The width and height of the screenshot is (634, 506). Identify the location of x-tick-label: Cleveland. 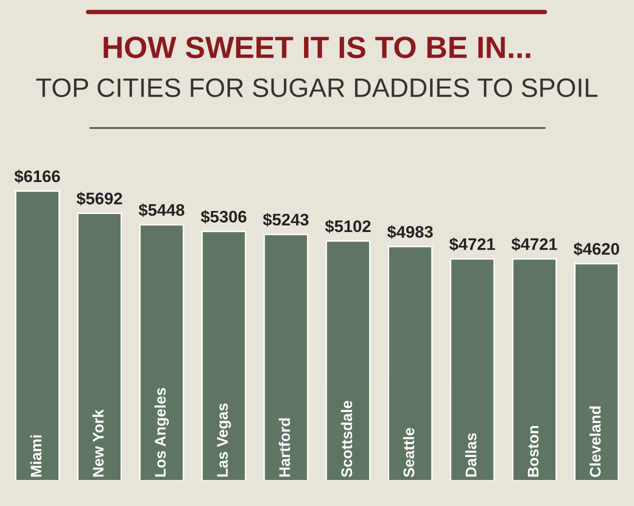
(595, 441).